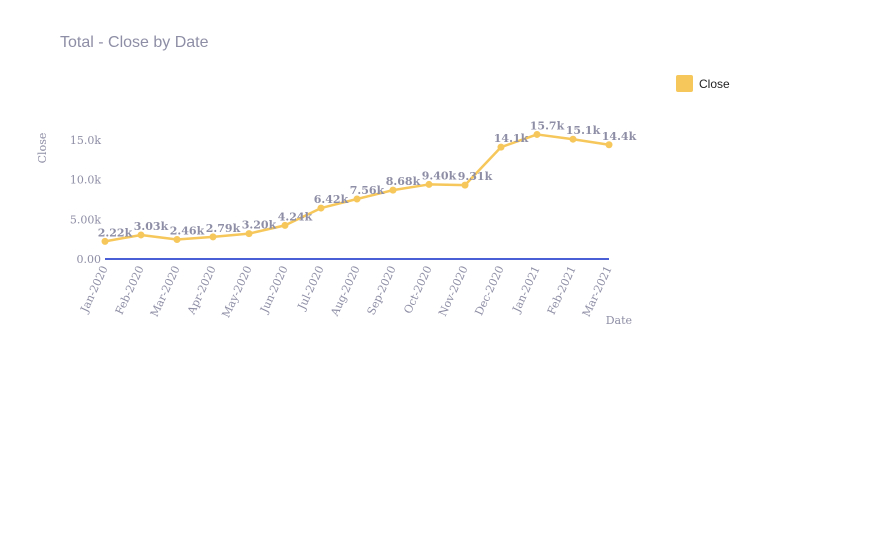 The width and height of the screenshot is (895, 540). Describe the element at coordinates (331, 199) in the screenshot. I see `data-label: 6.42k` at that location.